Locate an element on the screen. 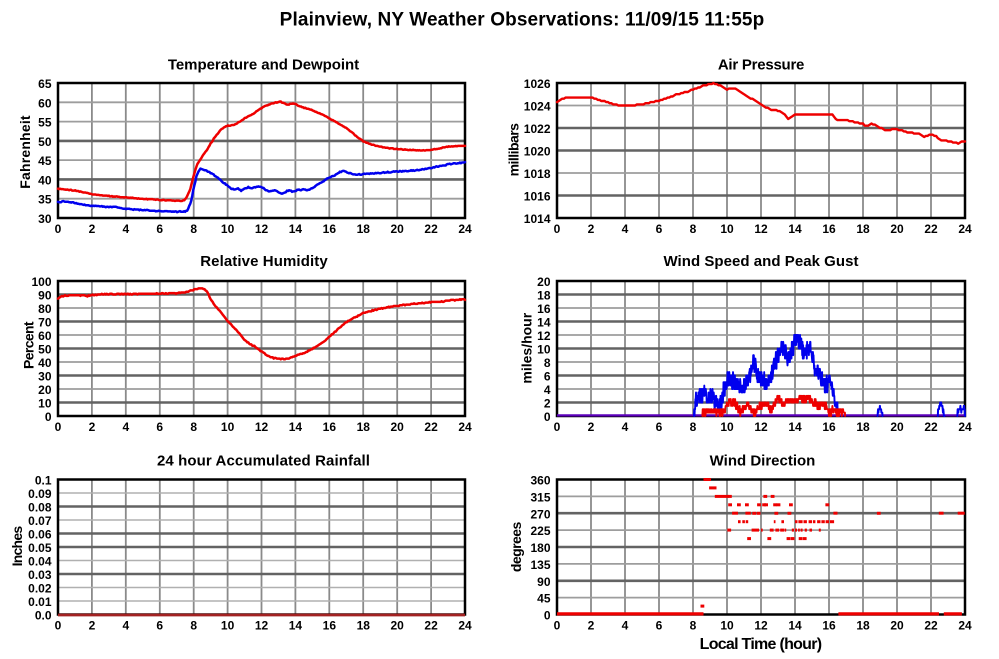 The height and width of the screenshot is (659, 999). svg-text: 270 is located at coordinates (540, 514).